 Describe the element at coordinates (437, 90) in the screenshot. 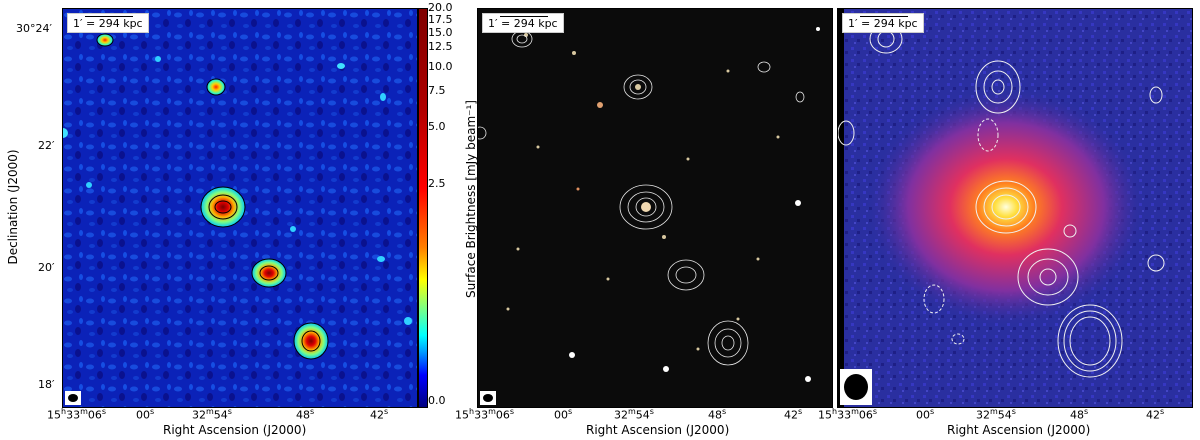

I see `colorbar-tick: 7.5` at that location.